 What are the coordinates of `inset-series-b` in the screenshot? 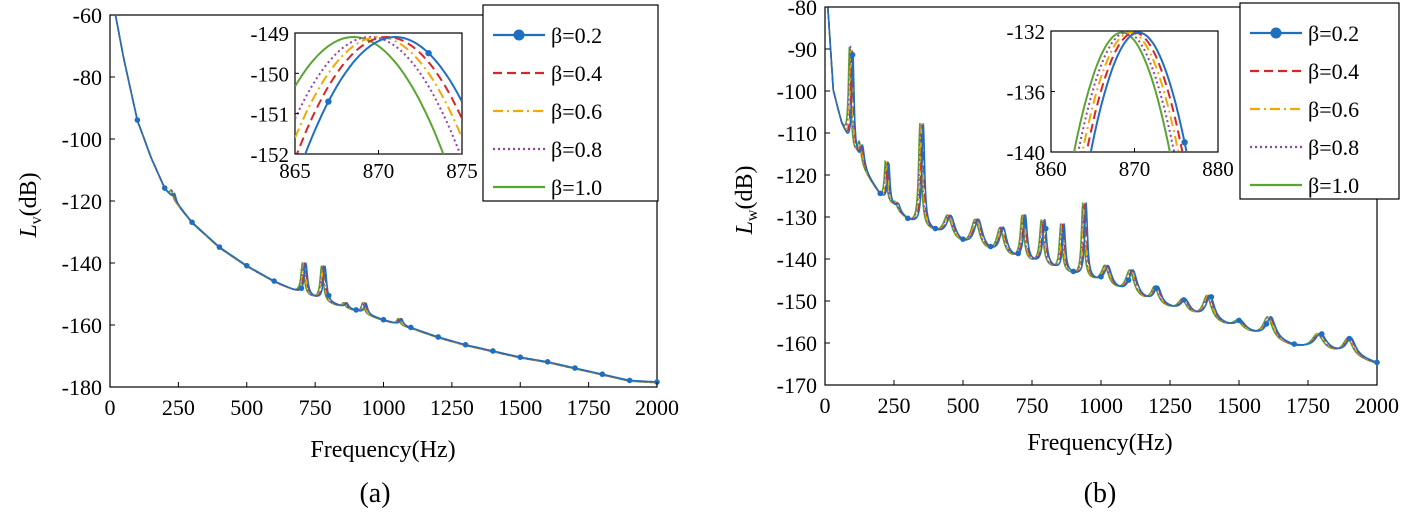 It's located at (1130, 110).